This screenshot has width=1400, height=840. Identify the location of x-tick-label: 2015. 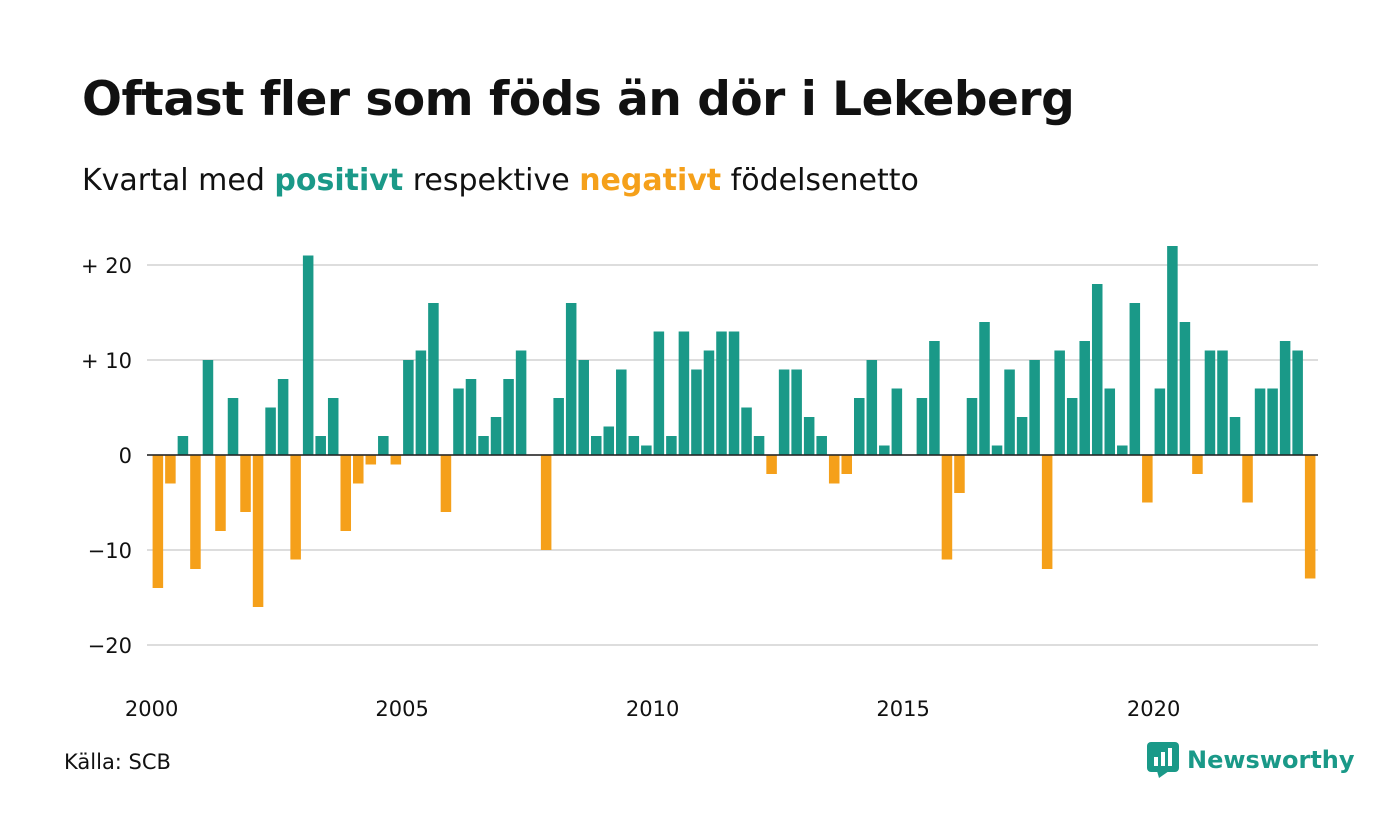
(902, 709).